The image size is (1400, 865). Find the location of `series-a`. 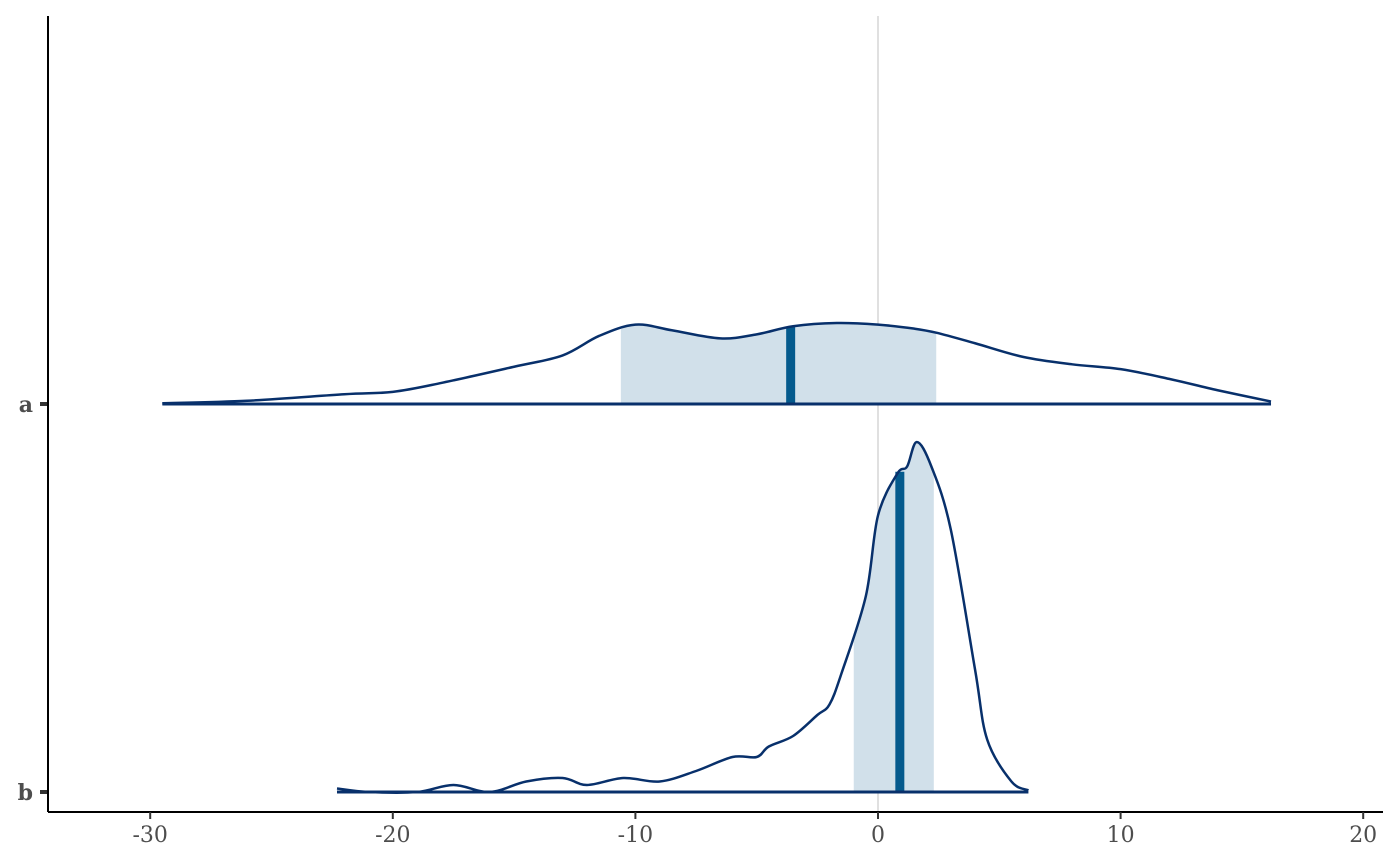

series-a is located at coordinates (717, 363).